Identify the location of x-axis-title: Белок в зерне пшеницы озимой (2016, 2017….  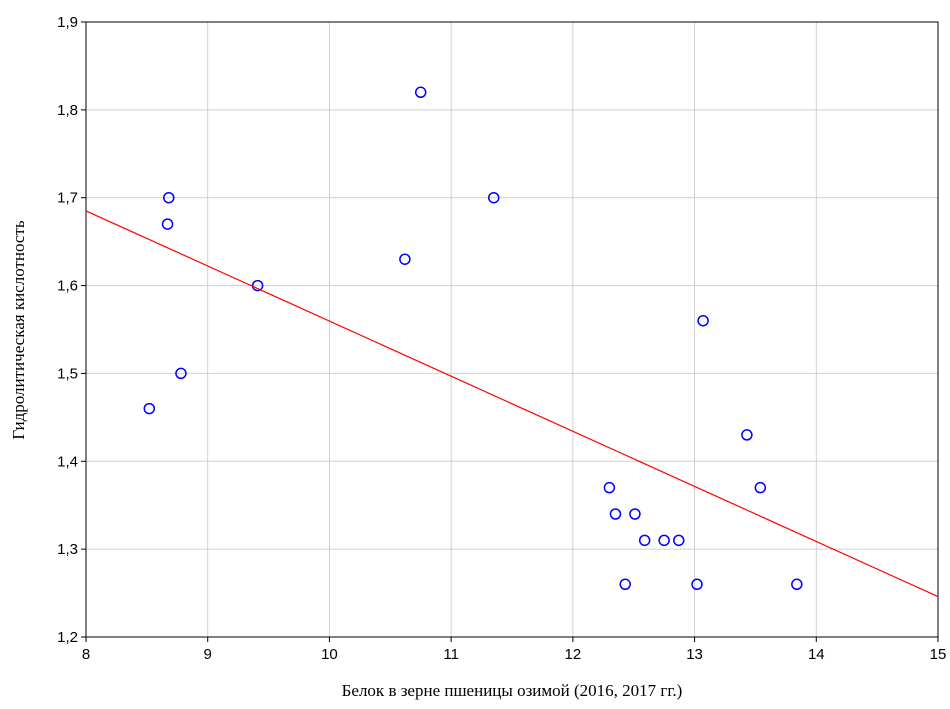
(512, 690).